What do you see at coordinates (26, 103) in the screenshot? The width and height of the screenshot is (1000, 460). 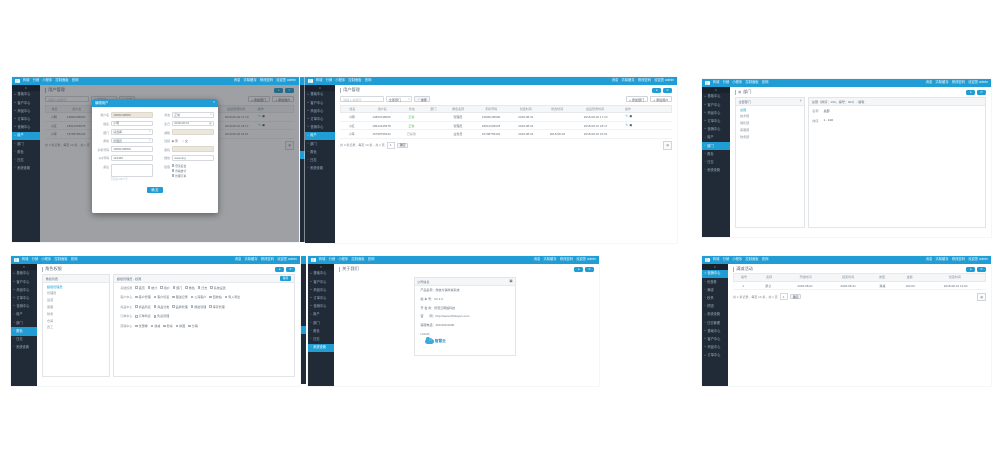 I see `sidebar-item: ▸ 客户中心` at bounding box center [26, 103].